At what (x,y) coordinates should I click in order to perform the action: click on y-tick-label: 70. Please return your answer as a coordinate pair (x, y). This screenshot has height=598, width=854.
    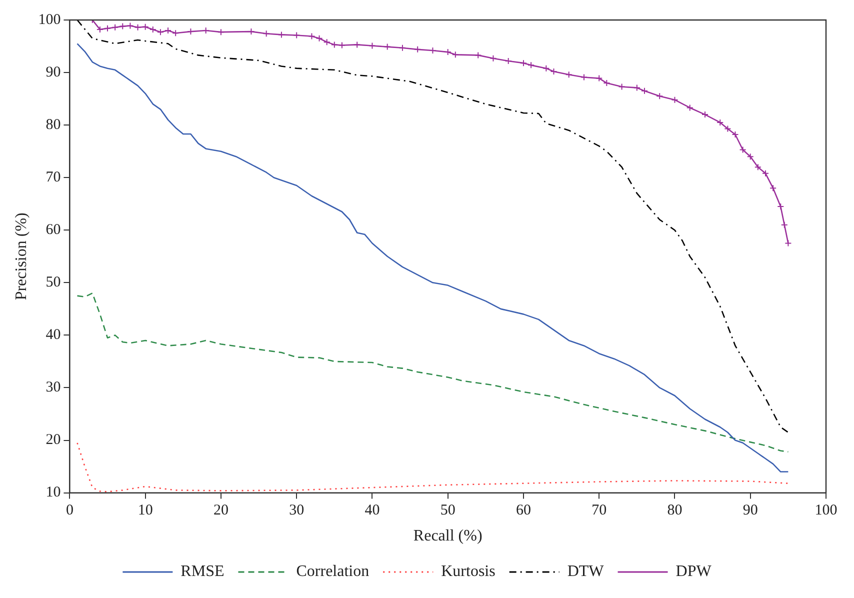
    Looking at the image, I should click on (53, 178).